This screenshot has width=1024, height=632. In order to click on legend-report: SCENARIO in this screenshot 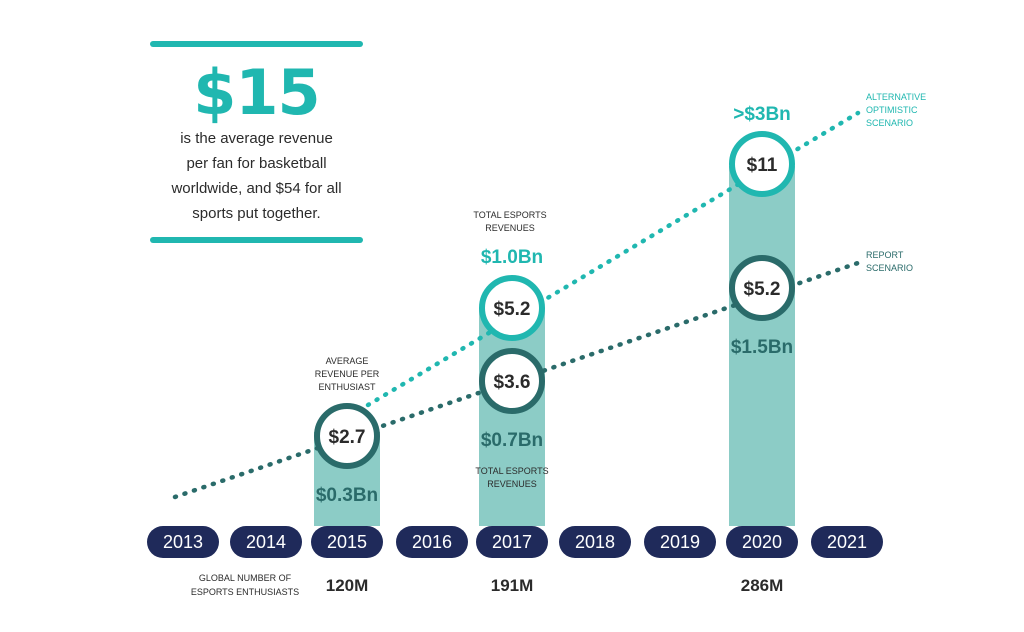, I will do `click(889, 268)`.